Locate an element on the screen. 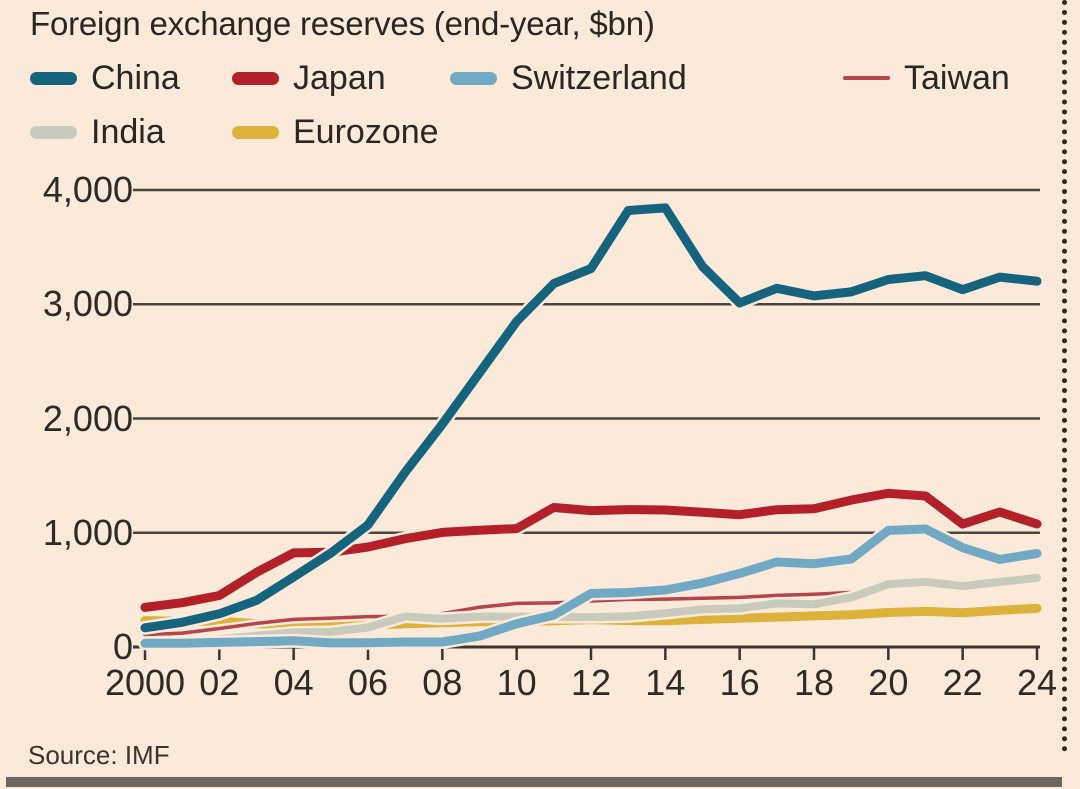 The height and width of the screenshot is (789, 1080). x-tick-label: 2000 is located at coordinates (145, 682).